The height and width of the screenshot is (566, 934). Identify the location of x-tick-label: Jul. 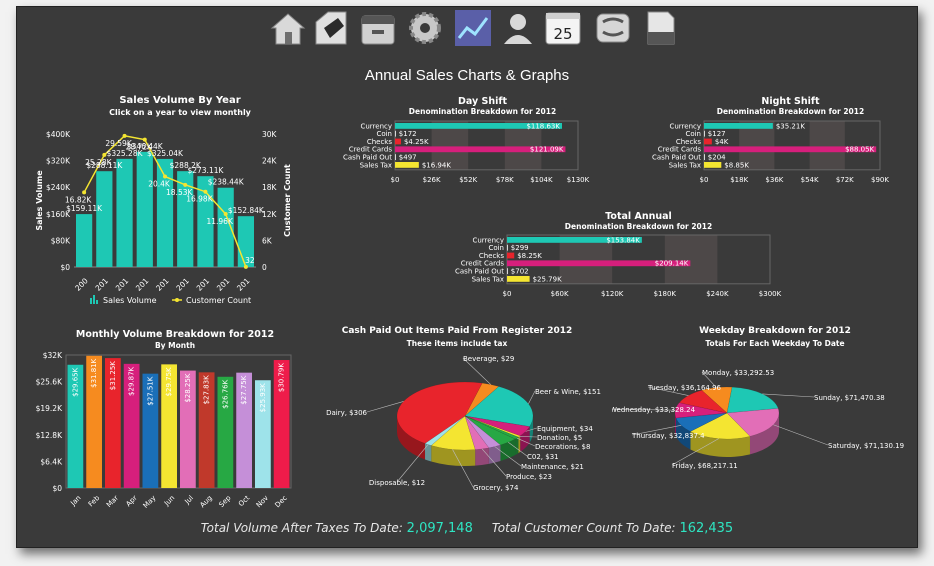
(189, 500).